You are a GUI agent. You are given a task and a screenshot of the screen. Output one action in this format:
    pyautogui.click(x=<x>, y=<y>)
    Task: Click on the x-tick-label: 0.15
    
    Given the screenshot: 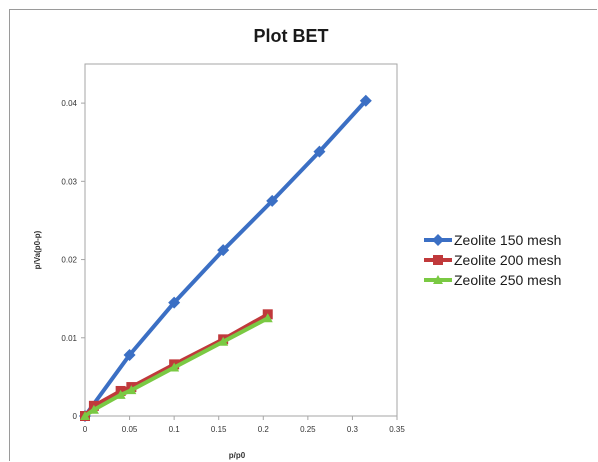 What is the action you would take?
    pyautogui.click(x=219, y=429)
    